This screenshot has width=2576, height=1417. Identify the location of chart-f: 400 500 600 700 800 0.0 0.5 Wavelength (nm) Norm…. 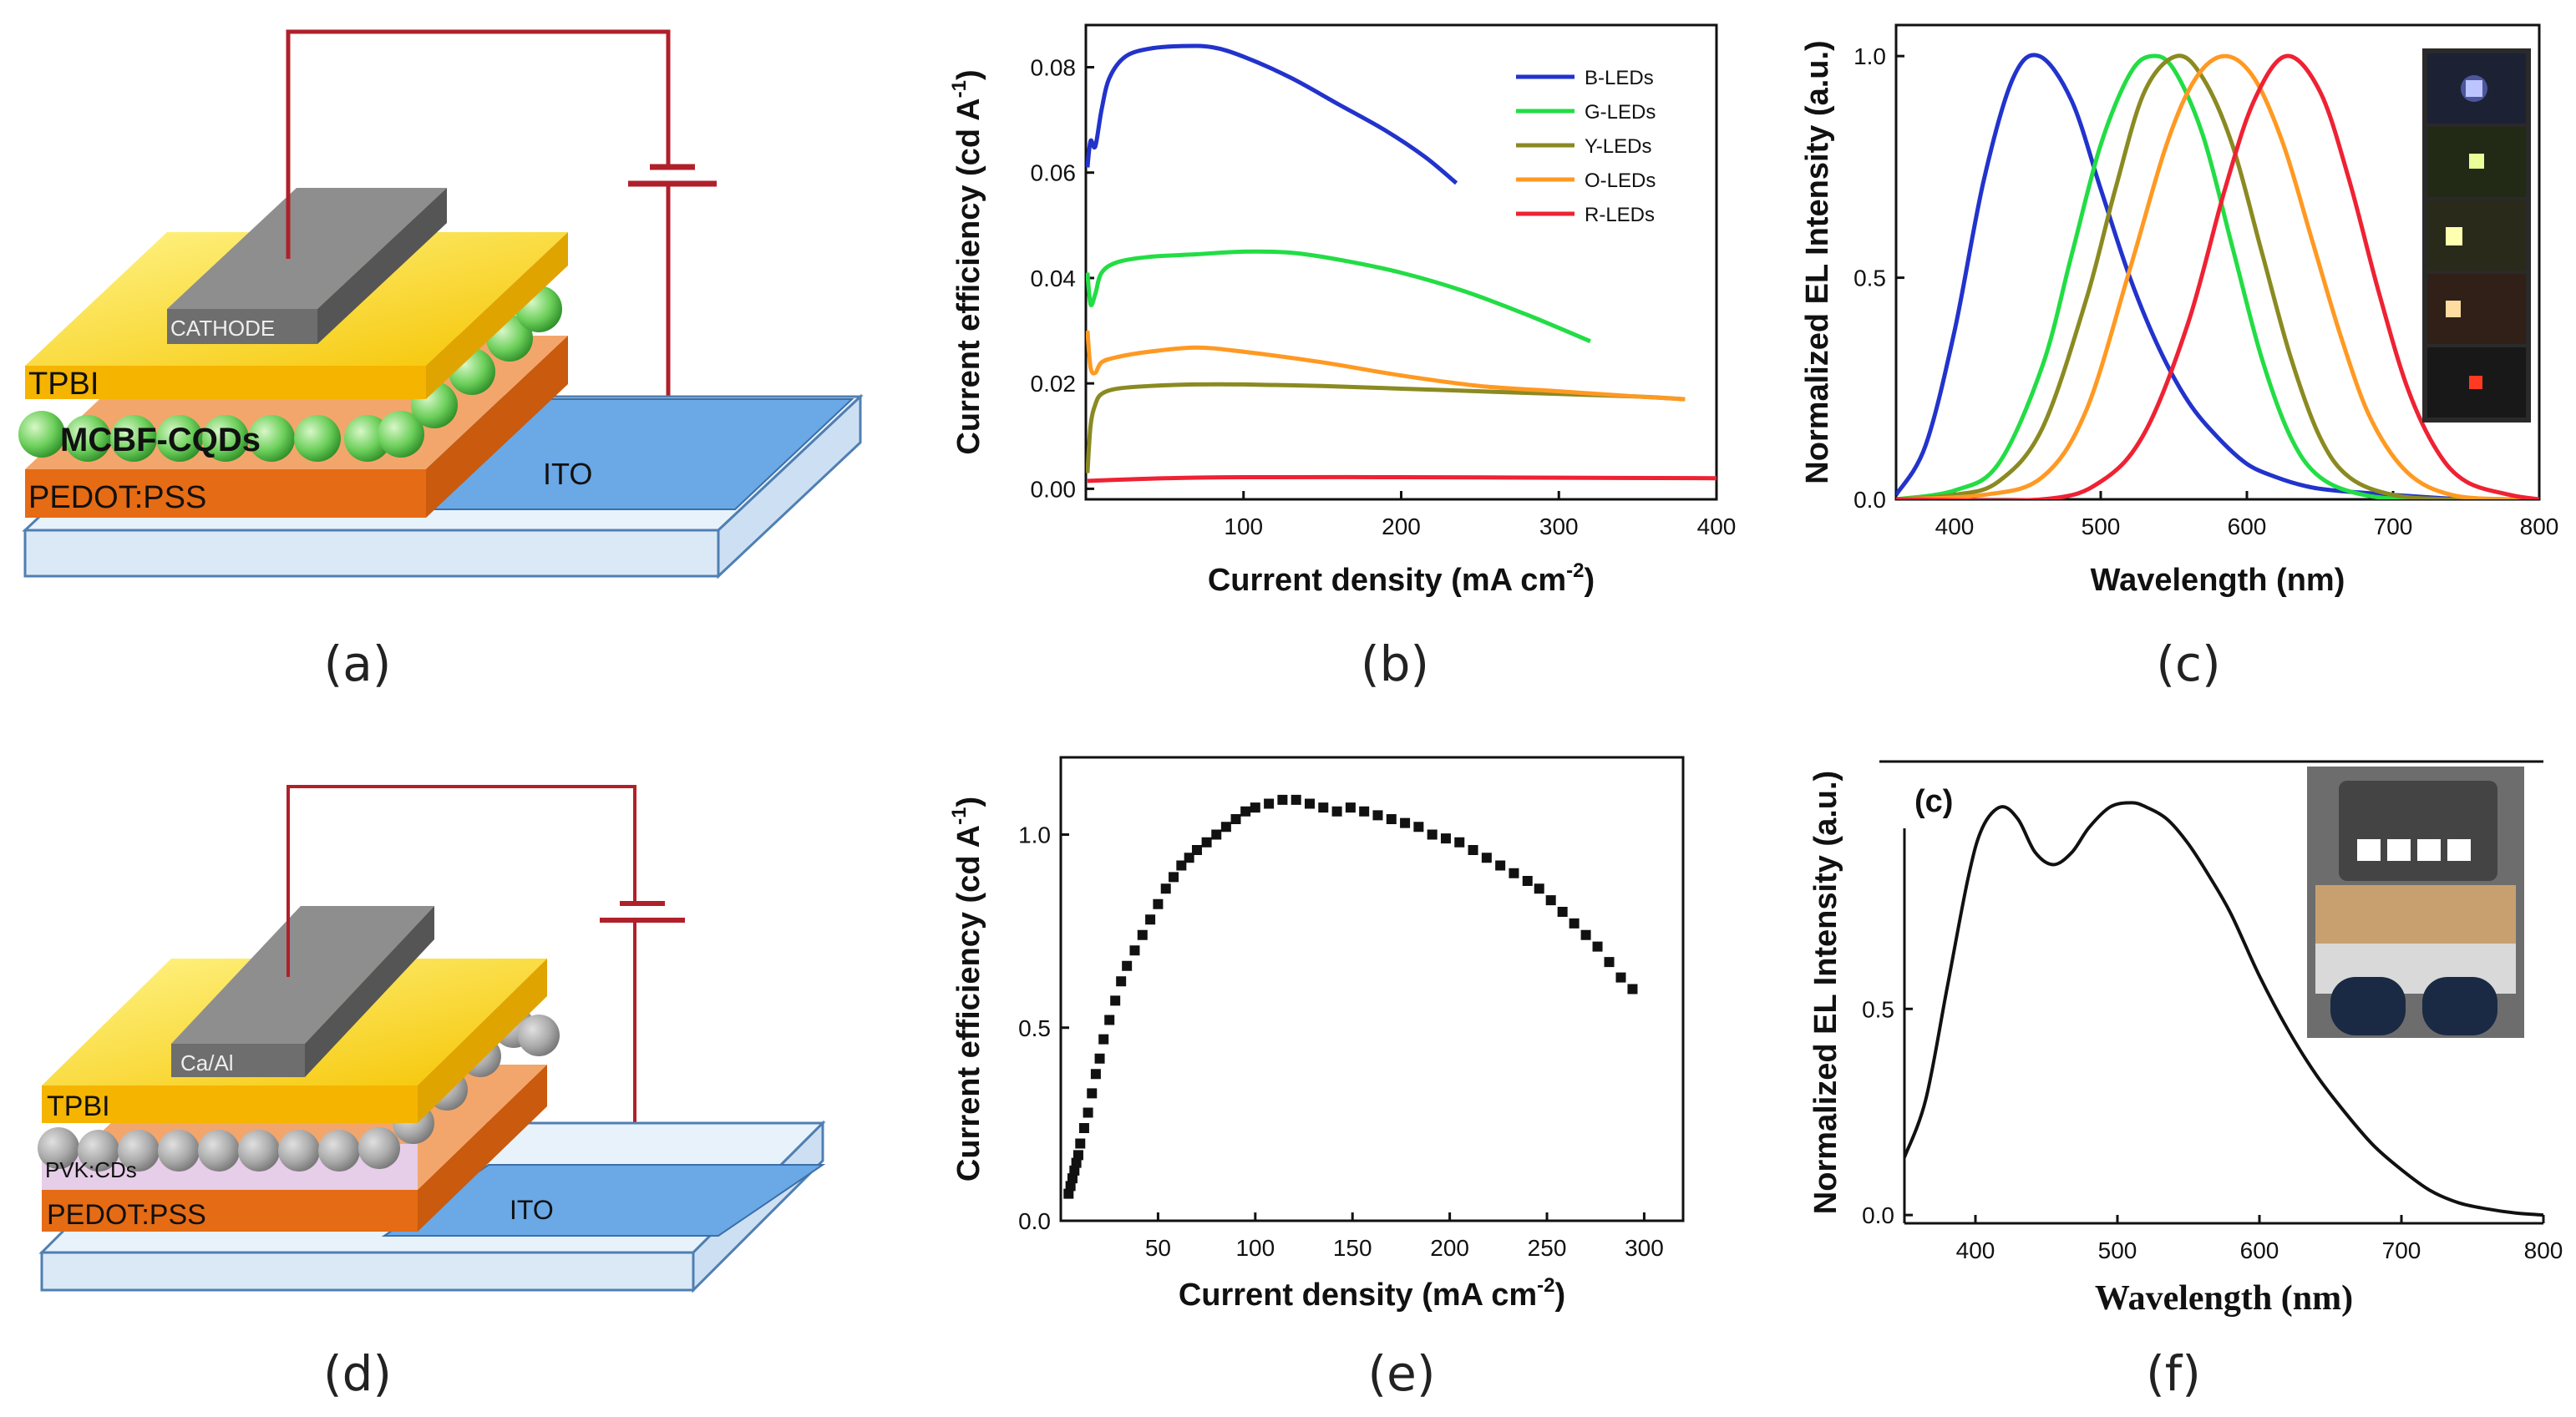
(2185, 1039).